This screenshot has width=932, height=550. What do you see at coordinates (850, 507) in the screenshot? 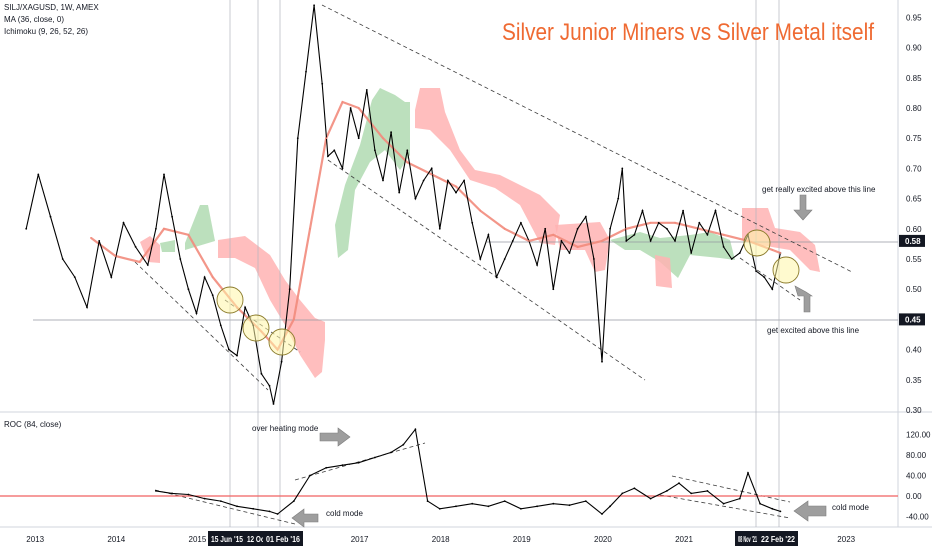
I see `annotation-cold-mode-right: cold mode` at bounding box center [850, 507].